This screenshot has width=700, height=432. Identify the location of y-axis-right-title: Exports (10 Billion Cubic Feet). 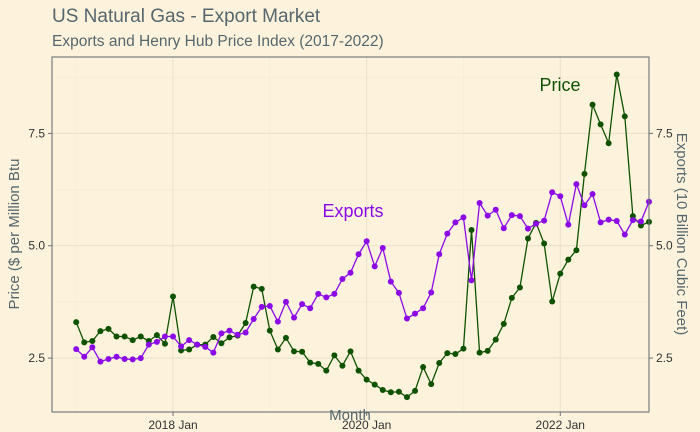
(681, 234).